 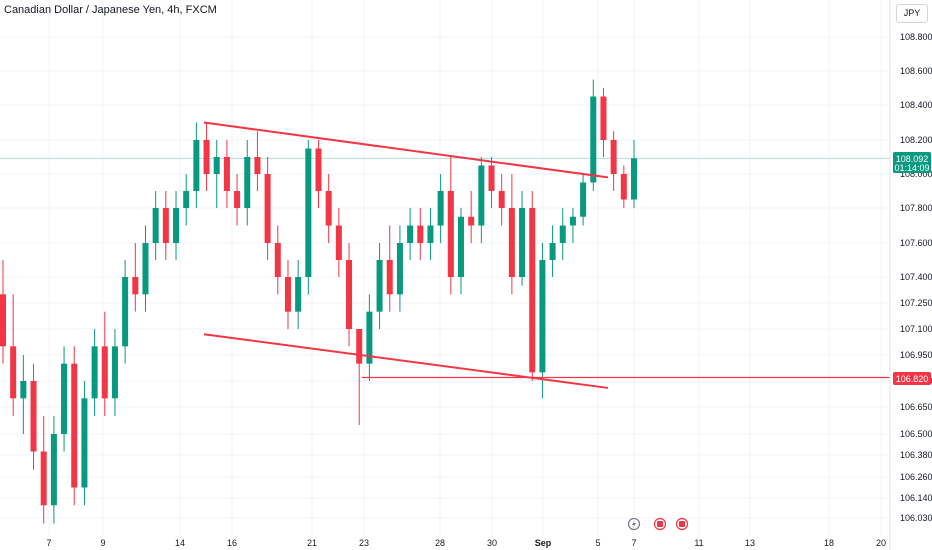 What do you see at coordinates (232, 543) in the screenshot?
I see `x-tick-label: 16` at bounding box center [232, 543].